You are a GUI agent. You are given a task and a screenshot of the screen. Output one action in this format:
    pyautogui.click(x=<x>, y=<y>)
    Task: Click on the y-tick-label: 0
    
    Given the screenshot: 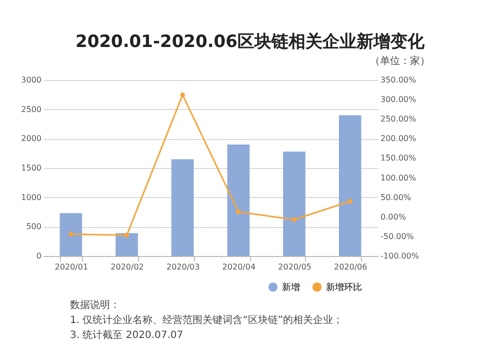 What is the action you would take?
    pyautogui.click(x=39, y=256)
    